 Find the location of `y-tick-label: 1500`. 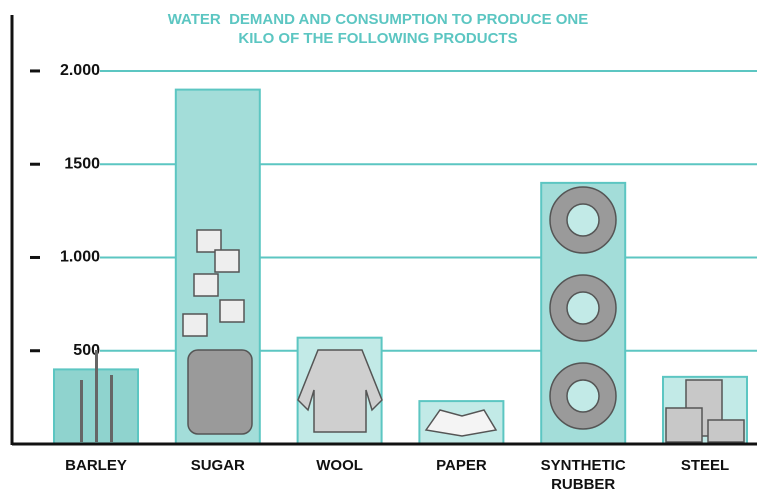

y-tick-label: 1500 is located at coordinates (82, 163).